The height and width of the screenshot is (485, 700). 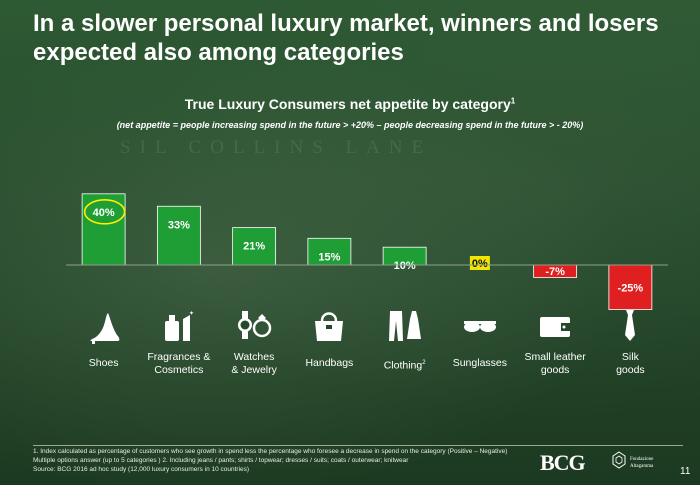 What do you see at coordinates (555, 363) in the screenshot?
I see `category-label-6: Small leather goods` at bounding box center [555, 363].